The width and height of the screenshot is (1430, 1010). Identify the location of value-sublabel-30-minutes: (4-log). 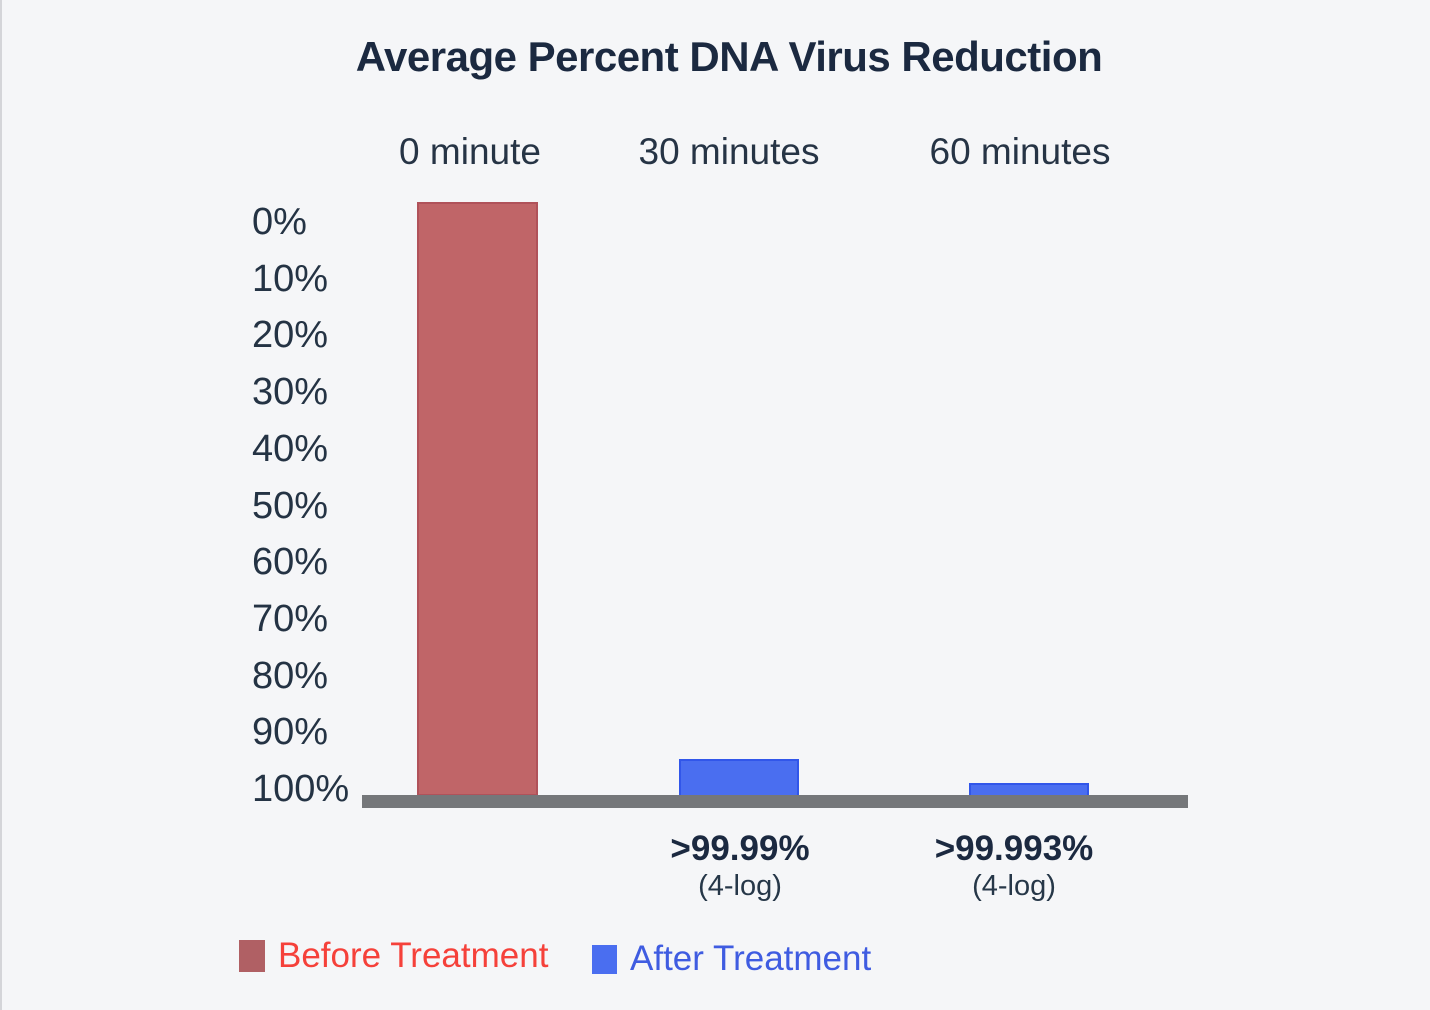
(740, 886).